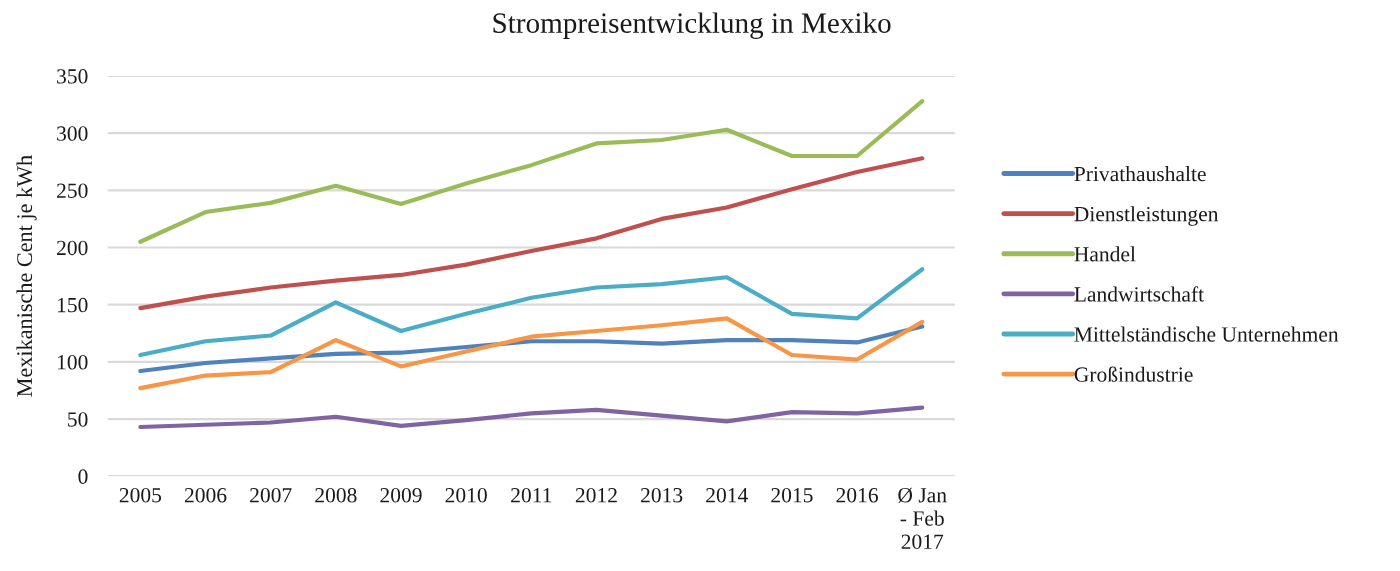 This screenshot has height=571, width=1400. Describe the element at coordinates (26, 276) in the screenshot. I see `y-axis-title: Mexikanische Cent je kWh` at that location.